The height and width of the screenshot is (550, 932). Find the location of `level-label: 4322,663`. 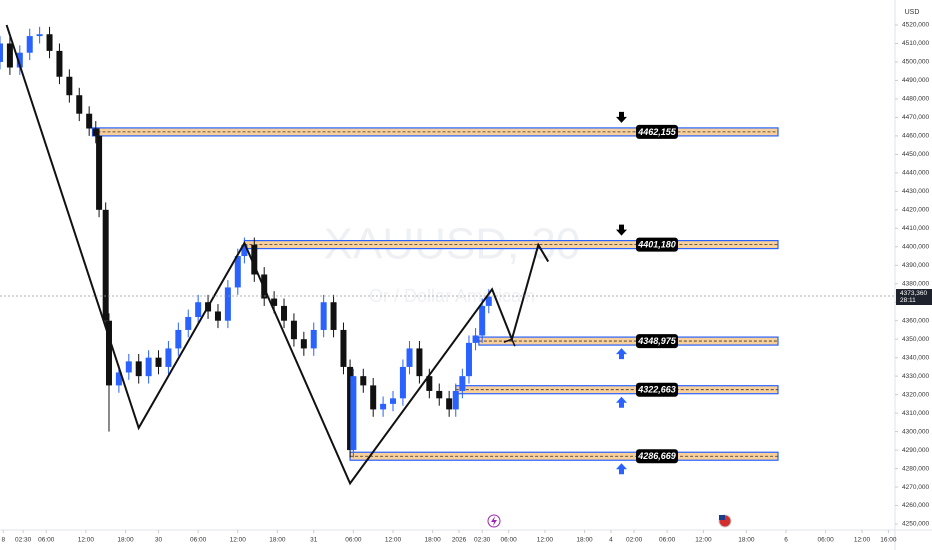

level-label: 4322,663 is located at coordinates (656, 390).